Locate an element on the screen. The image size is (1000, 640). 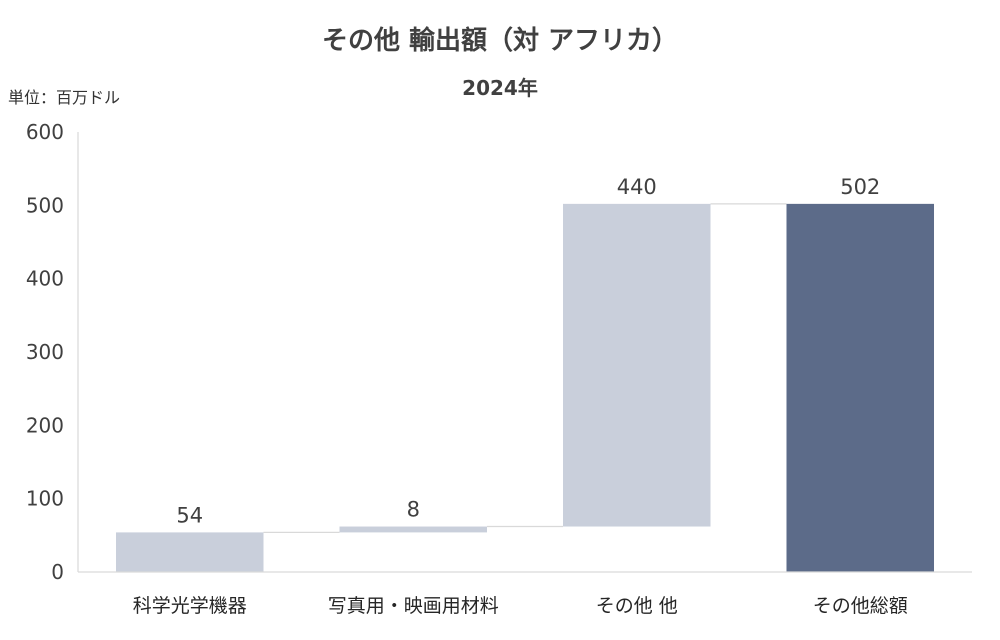
unit-label: 単位：百万ドル is located at coordinates (64, 97).